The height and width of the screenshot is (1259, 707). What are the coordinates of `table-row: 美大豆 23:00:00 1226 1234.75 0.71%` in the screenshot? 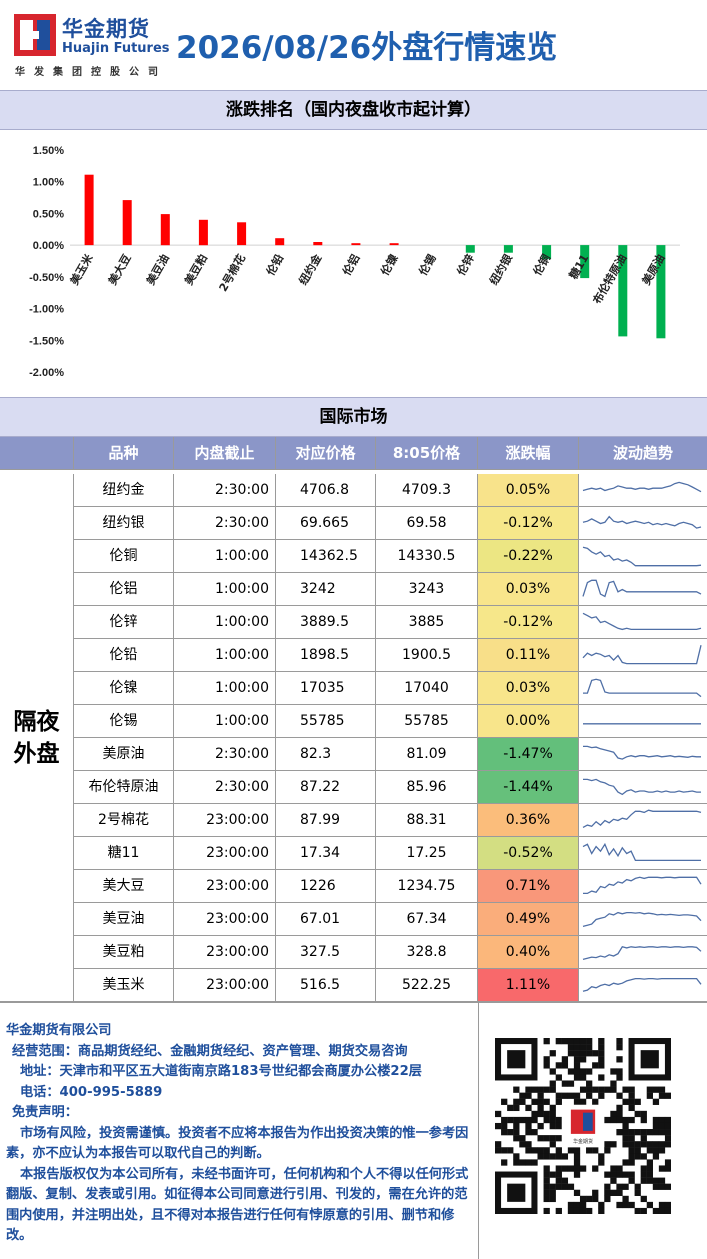 It's located at (353, 886).